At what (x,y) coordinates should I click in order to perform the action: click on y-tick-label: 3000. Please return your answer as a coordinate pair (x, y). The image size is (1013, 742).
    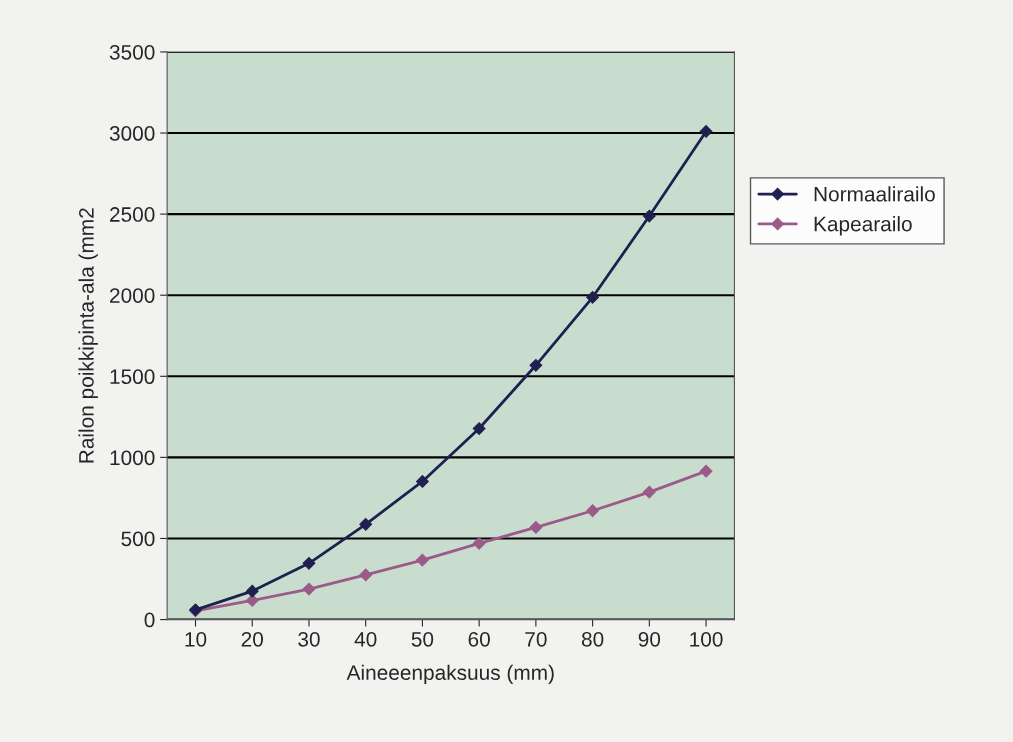
    Looking at the image, I should click on (132, 133).